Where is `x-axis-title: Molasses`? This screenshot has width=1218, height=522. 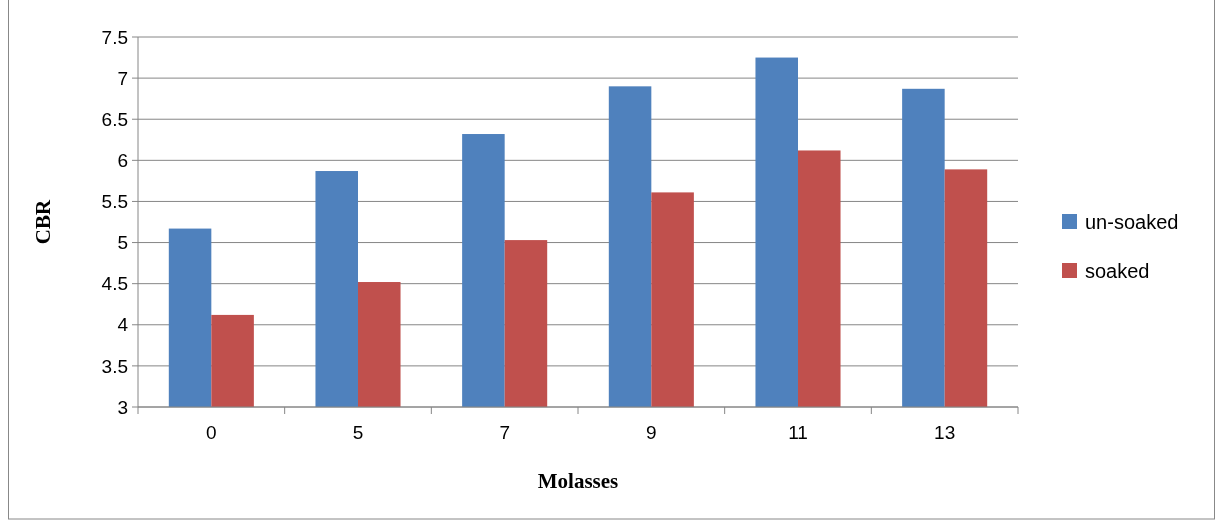 x-axis-title: Molasses is located at coordinates (578, 481).